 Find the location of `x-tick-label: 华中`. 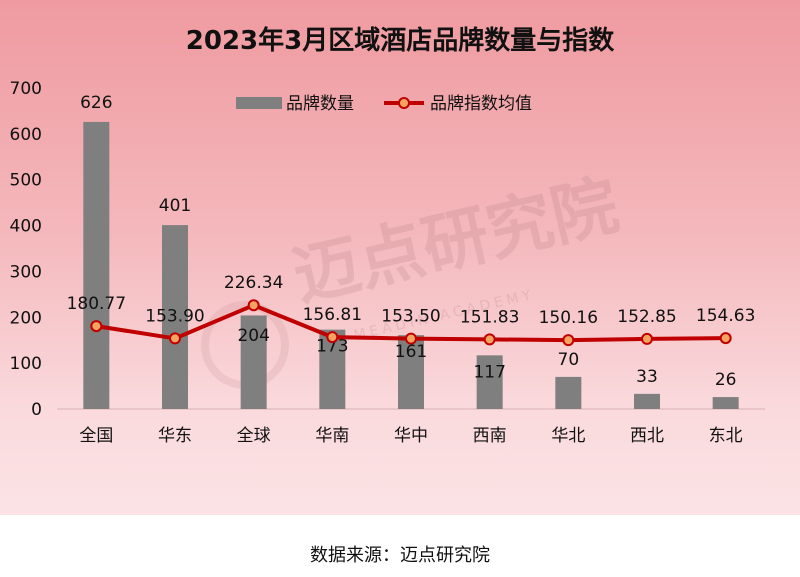

x-tick-label: 华中 is located at coordinates (411, 436).